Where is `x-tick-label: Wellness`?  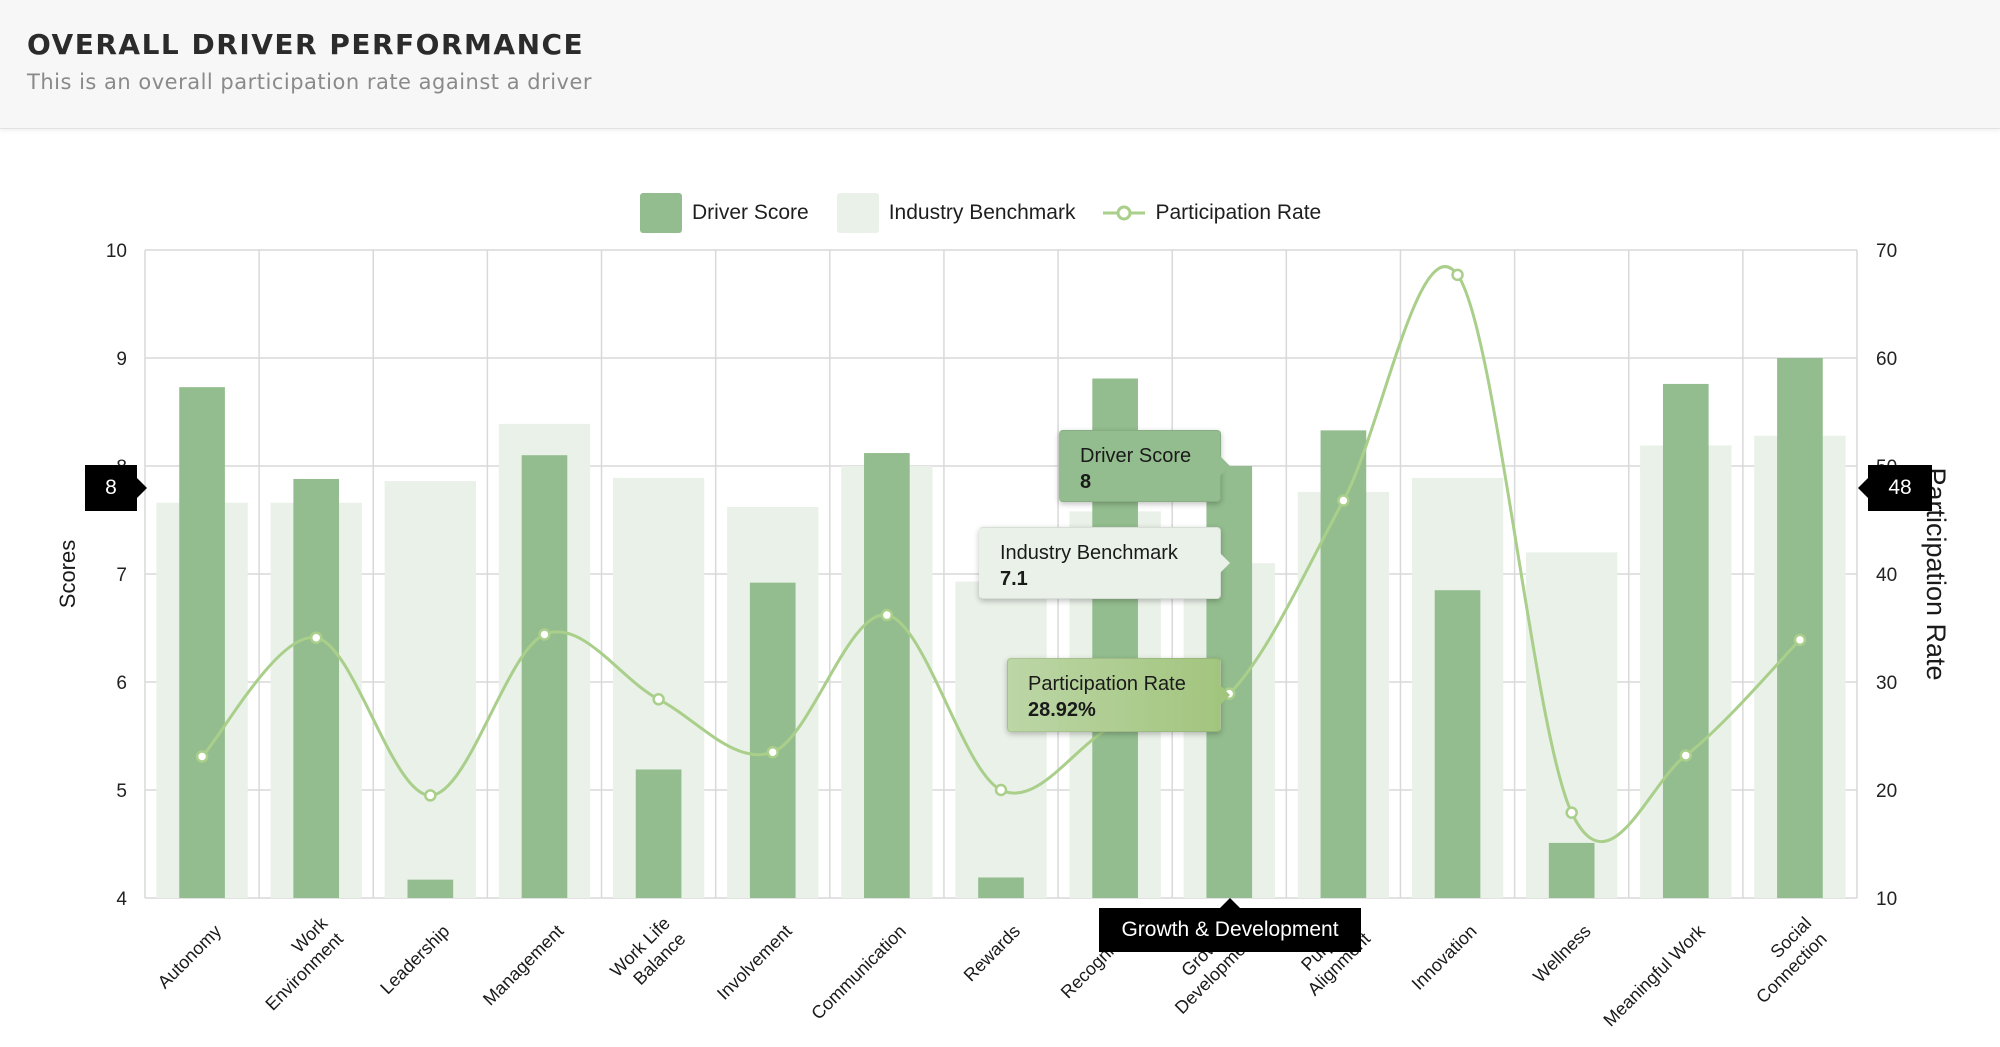 x-tick-label: Wellness is located at coordinates (1562, 954).